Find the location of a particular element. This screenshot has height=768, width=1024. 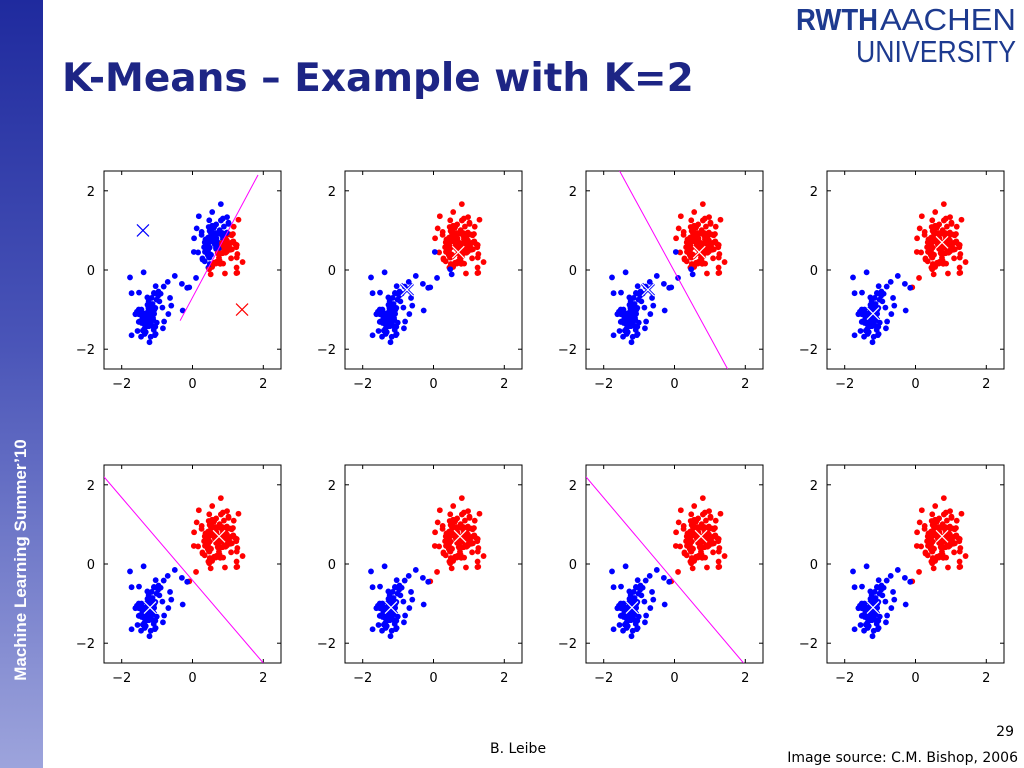

scatter-panel-6: −2 0 2 2 0 −2 is located at coordinates (420, 575).